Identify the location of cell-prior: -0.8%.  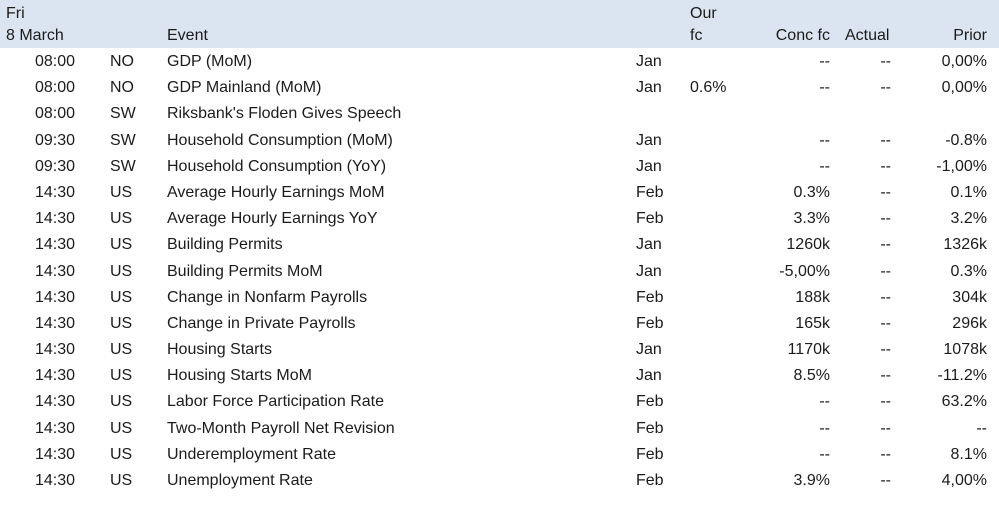
(966, 140).